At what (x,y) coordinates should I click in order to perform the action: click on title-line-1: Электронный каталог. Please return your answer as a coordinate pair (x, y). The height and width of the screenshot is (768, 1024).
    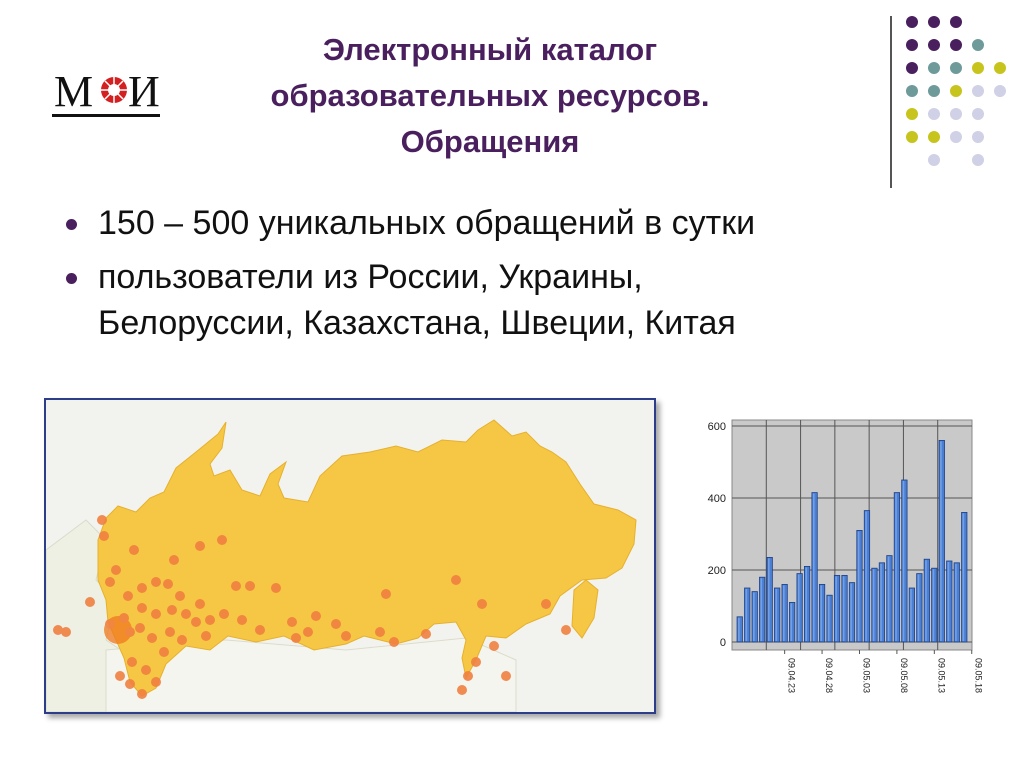
    Looking at the image, I should click on (490, 49).